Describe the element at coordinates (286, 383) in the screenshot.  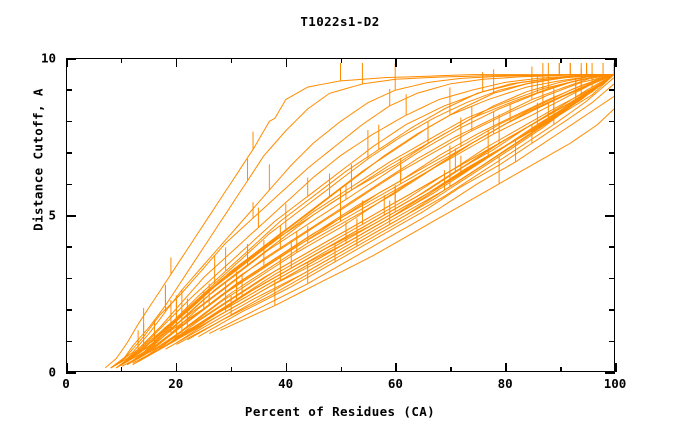
I see `x-tick-label: 40` at that location.